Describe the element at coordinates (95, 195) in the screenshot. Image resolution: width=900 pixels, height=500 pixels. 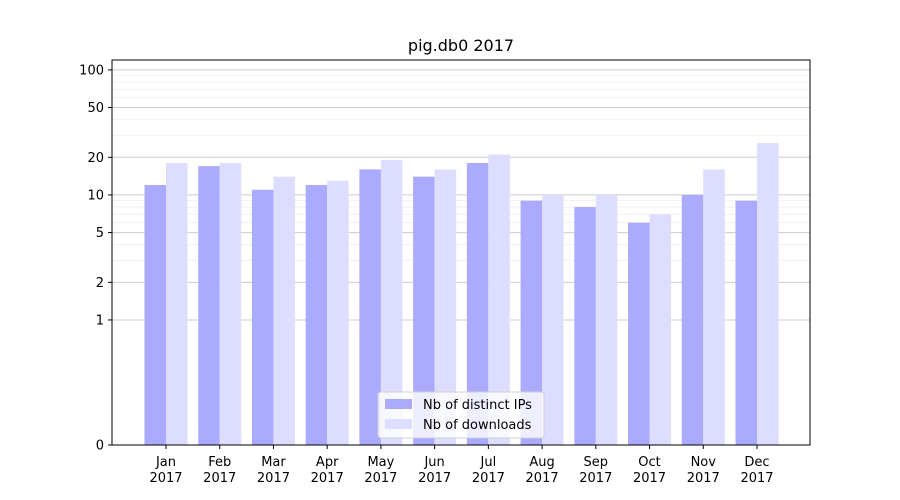
I see `y-tick-label: 10` at that location.